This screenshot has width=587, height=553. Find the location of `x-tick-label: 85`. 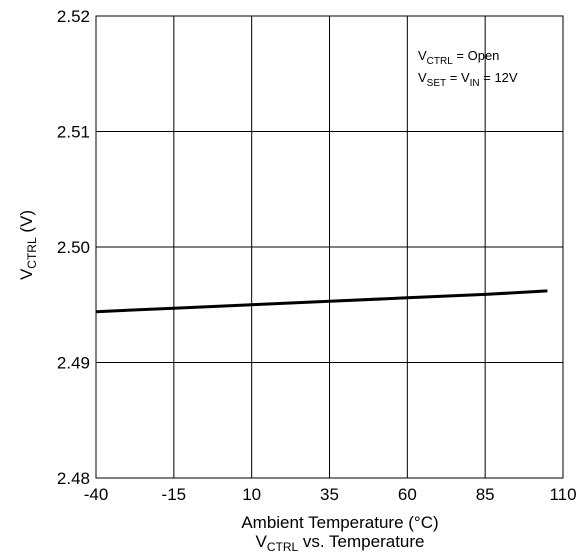

x-tick-label: 85 is located at coordinates (485, 494).